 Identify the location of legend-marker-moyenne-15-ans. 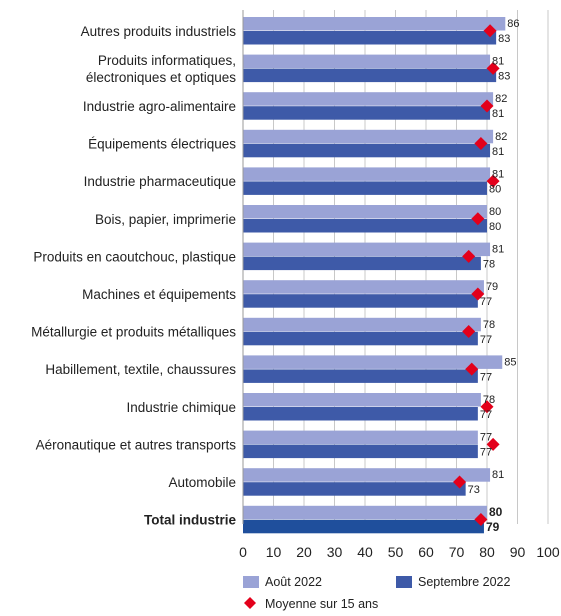
(250, 603).